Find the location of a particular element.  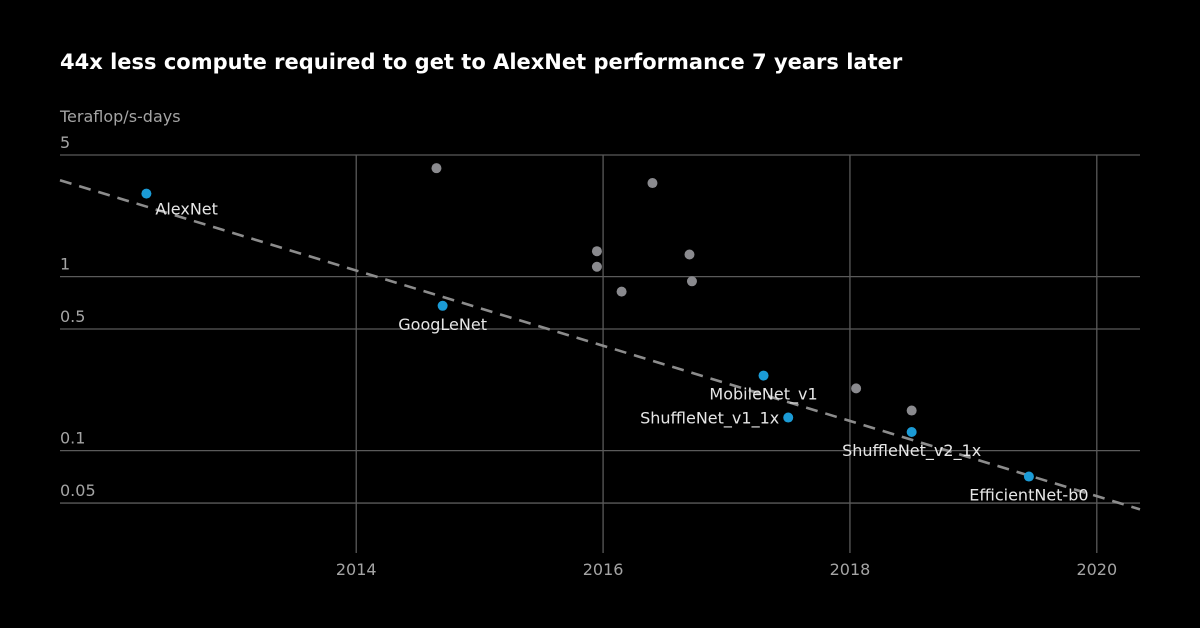

y-tick-label: 1 is located at coordinates (65, 264).